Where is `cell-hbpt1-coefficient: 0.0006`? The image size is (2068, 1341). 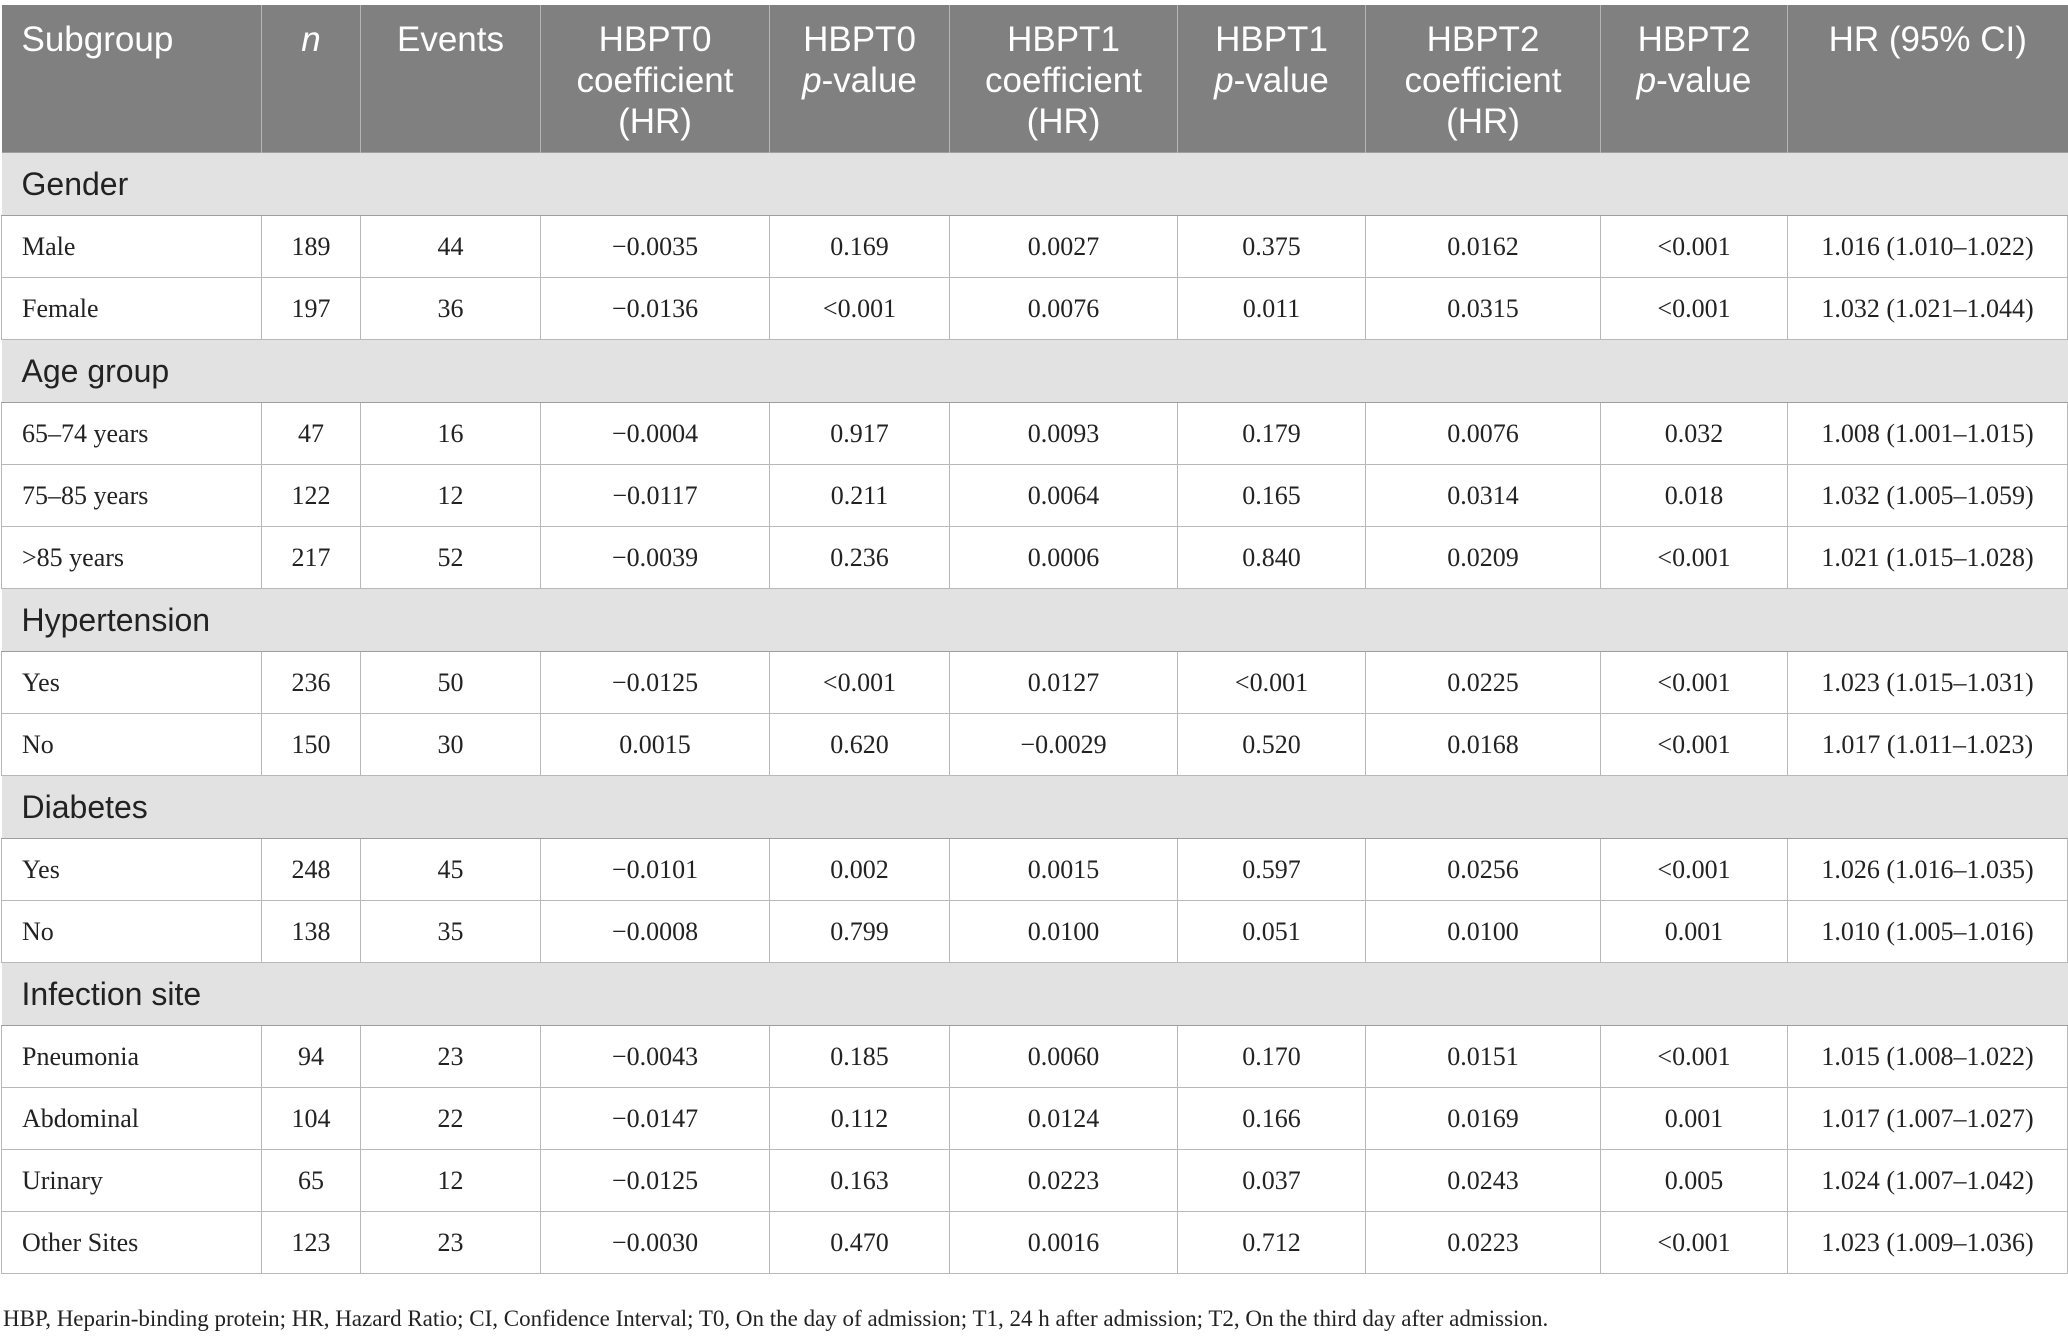 cell-hbpt1-coefficient: 0.0006 is located at coordinates (1063, 557).